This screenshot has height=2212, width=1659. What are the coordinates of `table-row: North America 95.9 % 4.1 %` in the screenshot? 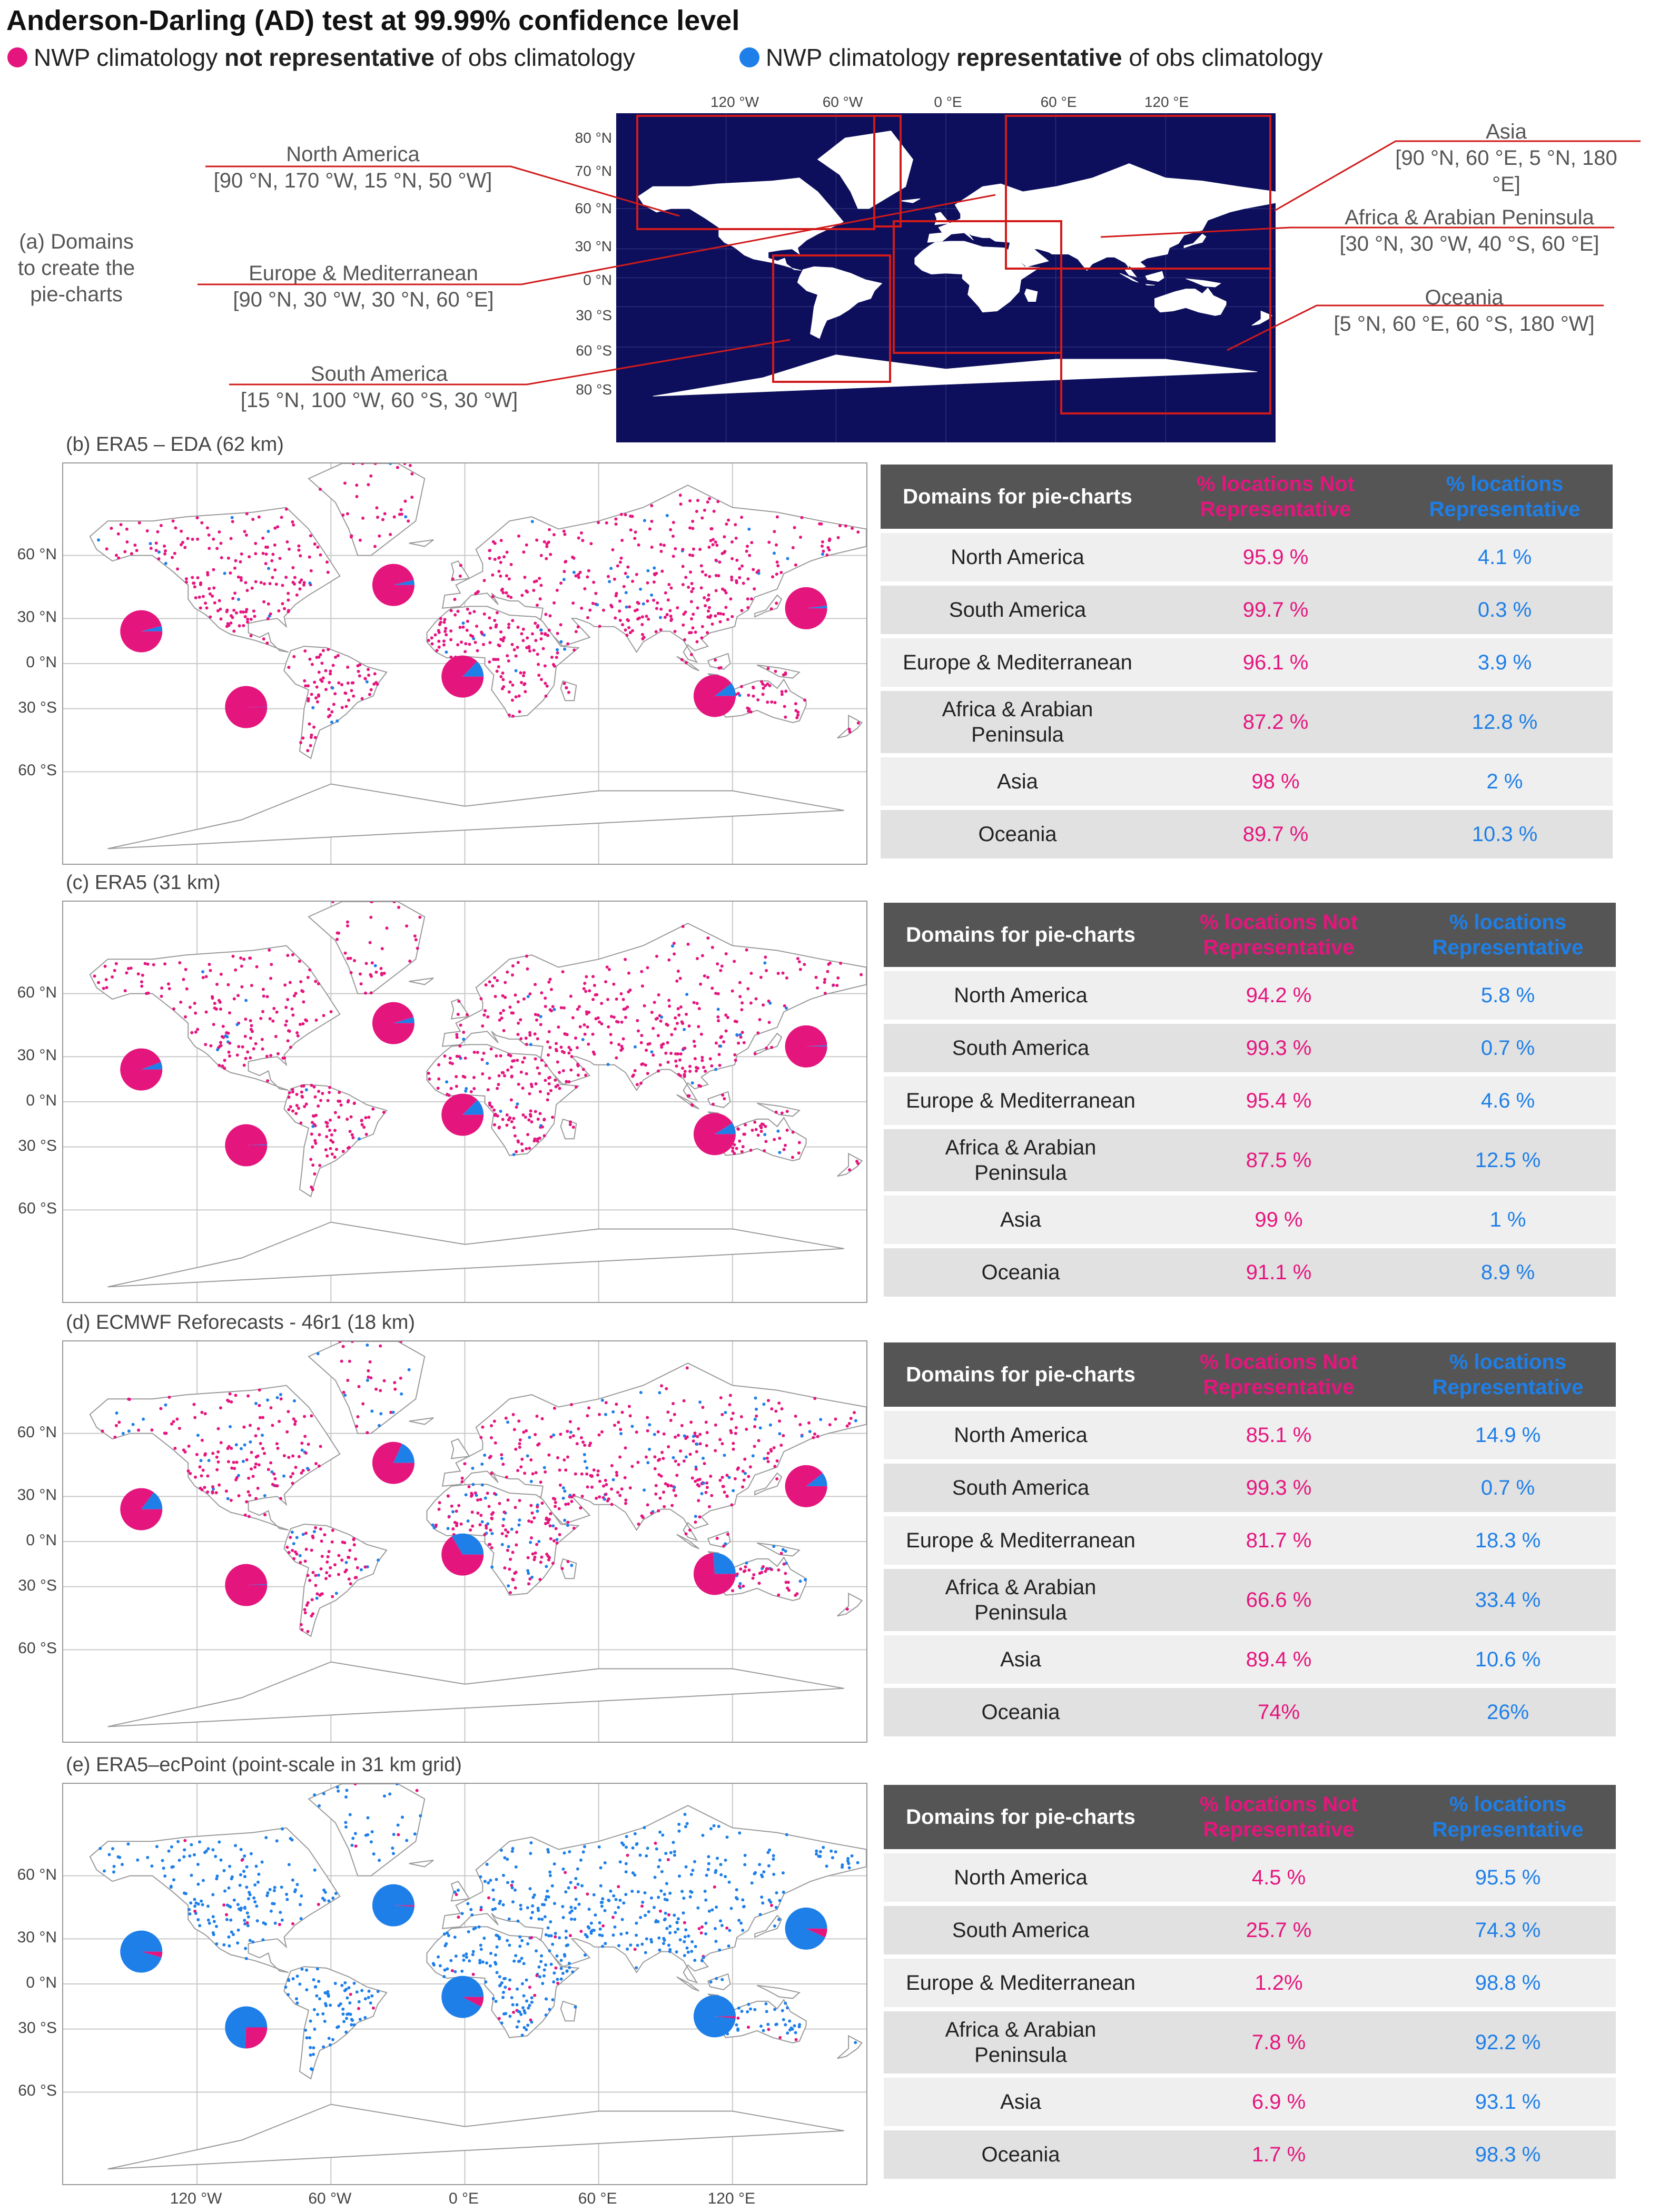 It's located at (1247, 557).